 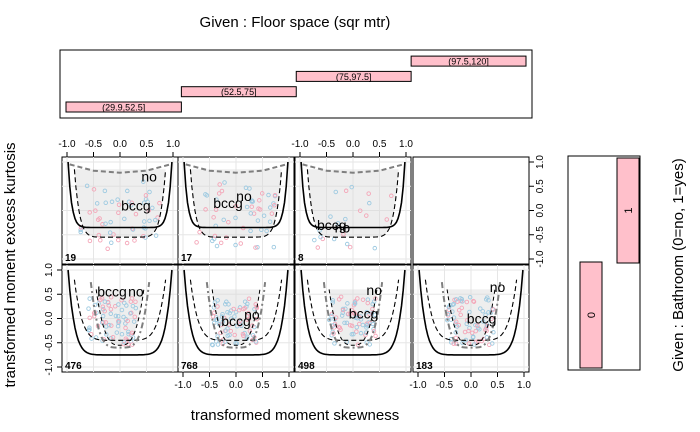 What do you see at coordinates (353, 168) in the screenshot?
I see `upper-dashdot-curve` at bounding box center [353, 168].